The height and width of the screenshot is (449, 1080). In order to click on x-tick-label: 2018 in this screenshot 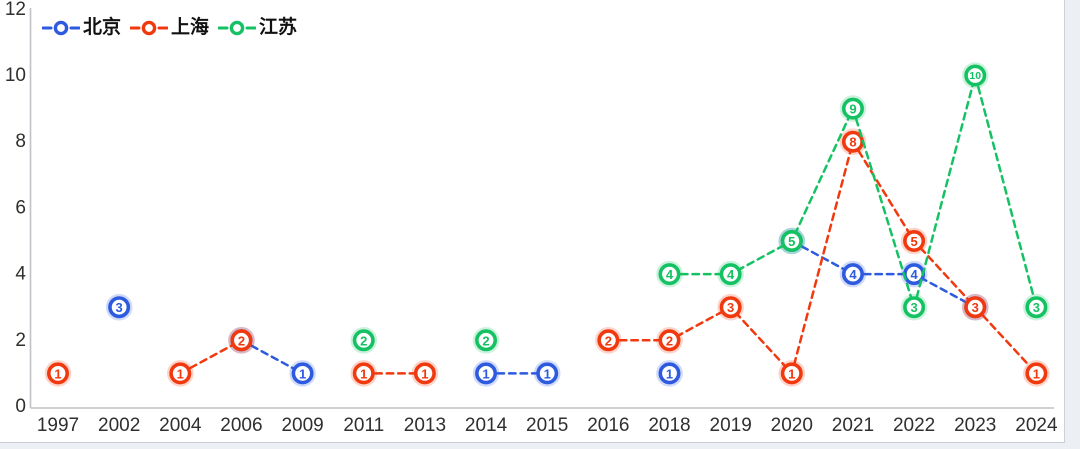, I will do `click(669, 425)`.